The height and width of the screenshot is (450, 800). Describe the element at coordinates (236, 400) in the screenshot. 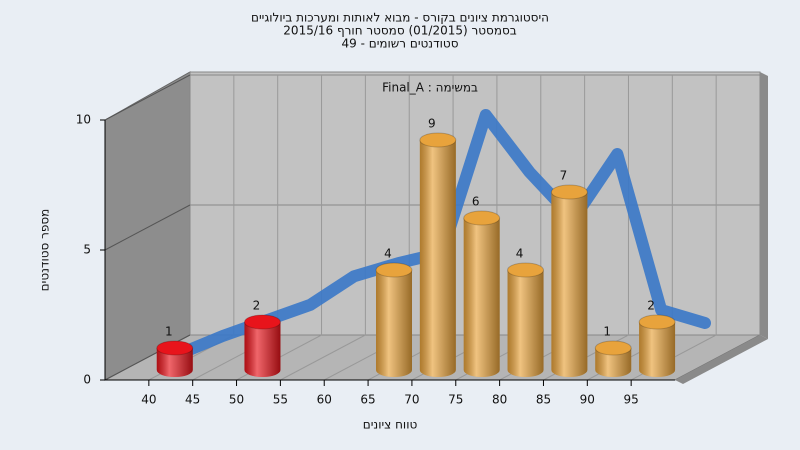

I see `x-tick-label: 50` at that location.